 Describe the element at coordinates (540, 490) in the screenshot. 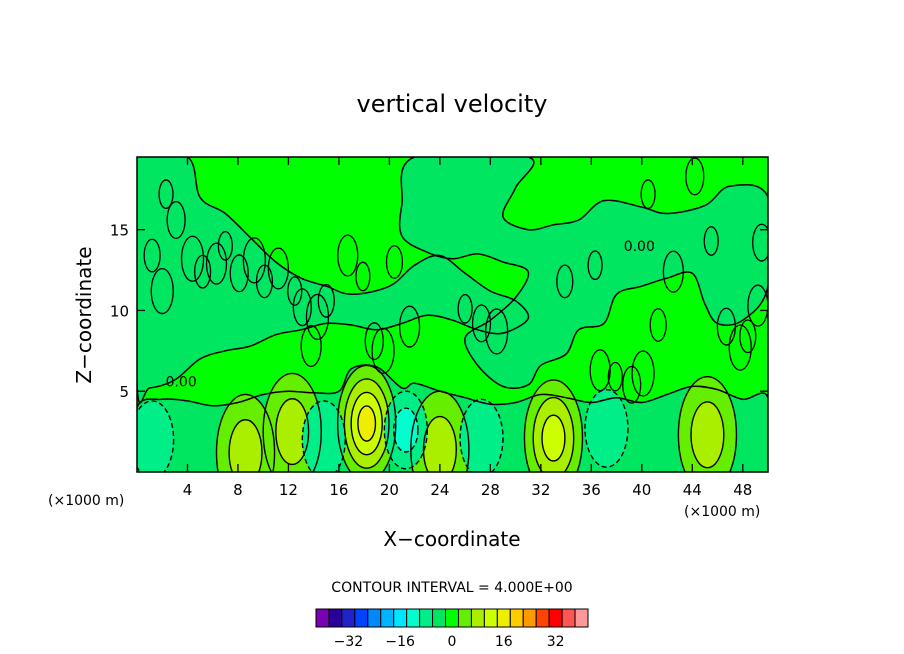

I see `x-tick-label-7: 32` at that location.